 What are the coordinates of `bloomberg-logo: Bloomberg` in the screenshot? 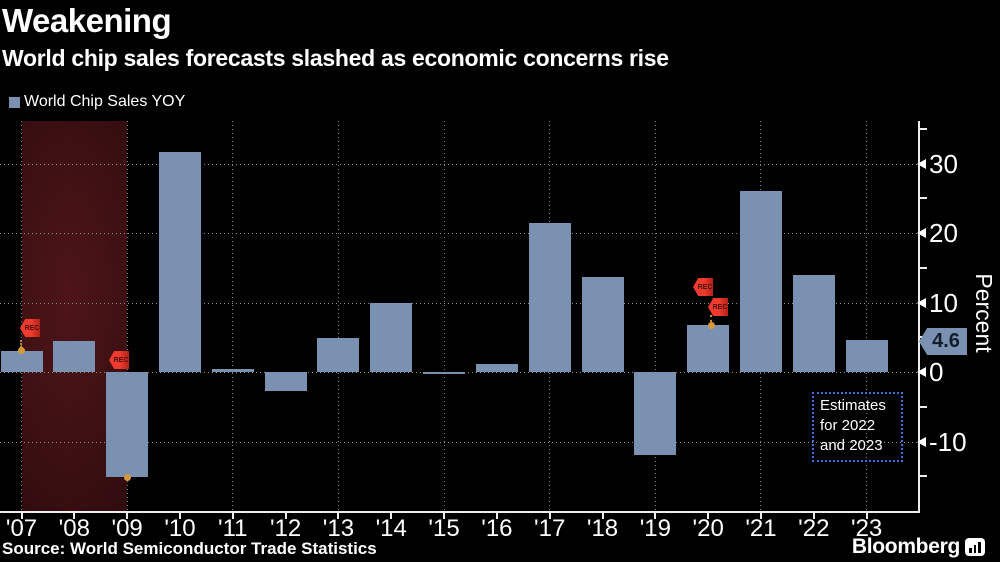 It's located at (918, 547).